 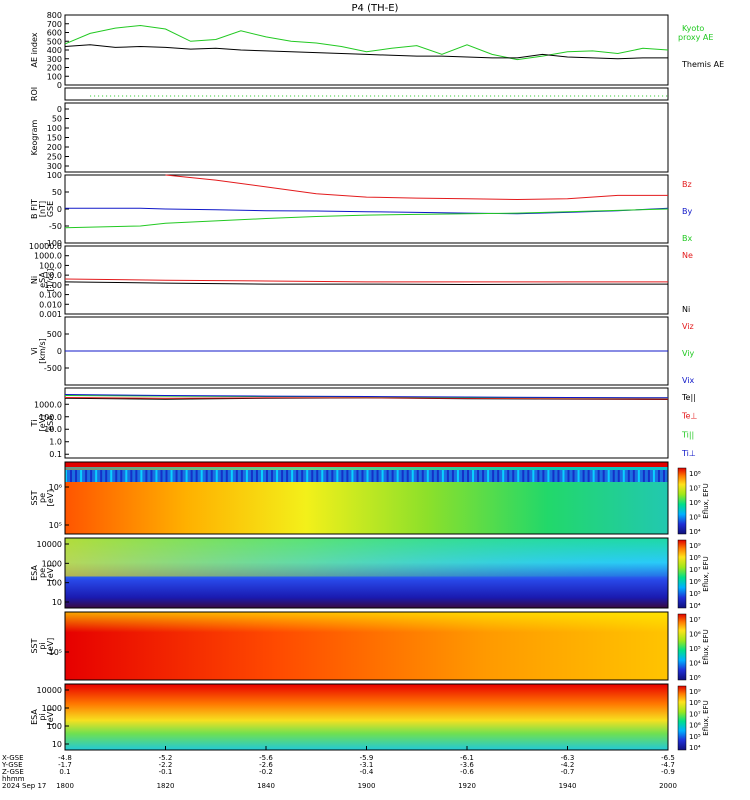 I want to click on x-tick-label: 1940, so click(x=568, y=786).